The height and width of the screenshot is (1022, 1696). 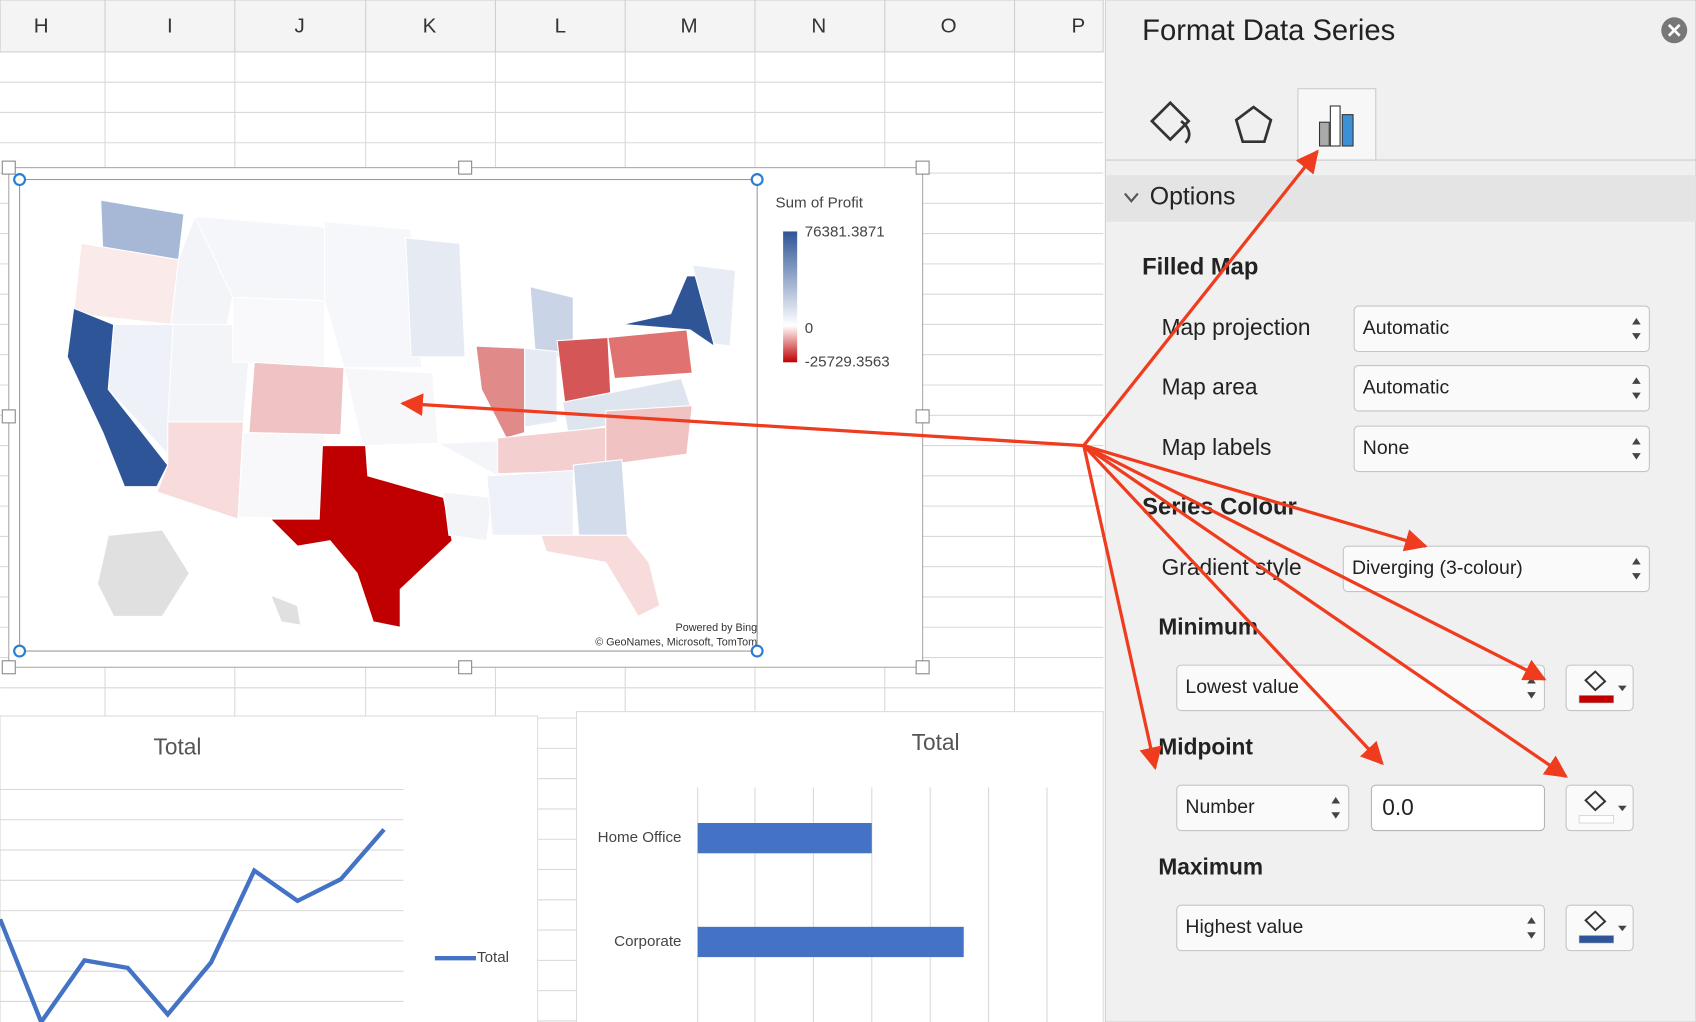 I want to click on category-label: Corporate, so click(x=647, y=941).